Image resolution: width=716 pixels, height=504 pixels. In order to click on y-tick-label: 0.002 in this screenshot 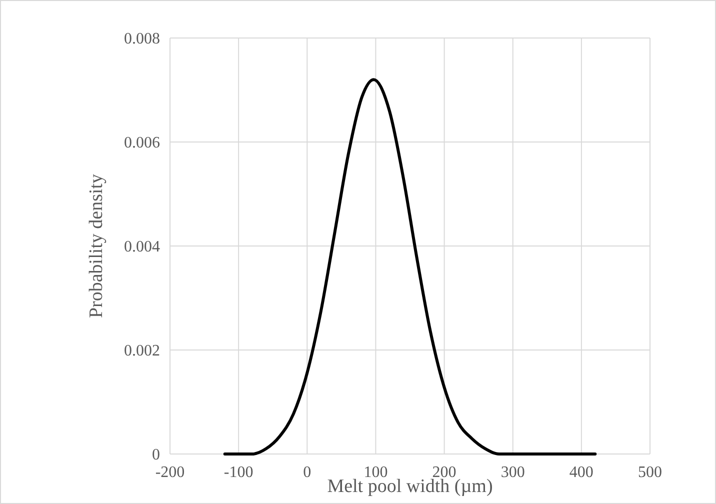, I will do `click(142, 351)`.